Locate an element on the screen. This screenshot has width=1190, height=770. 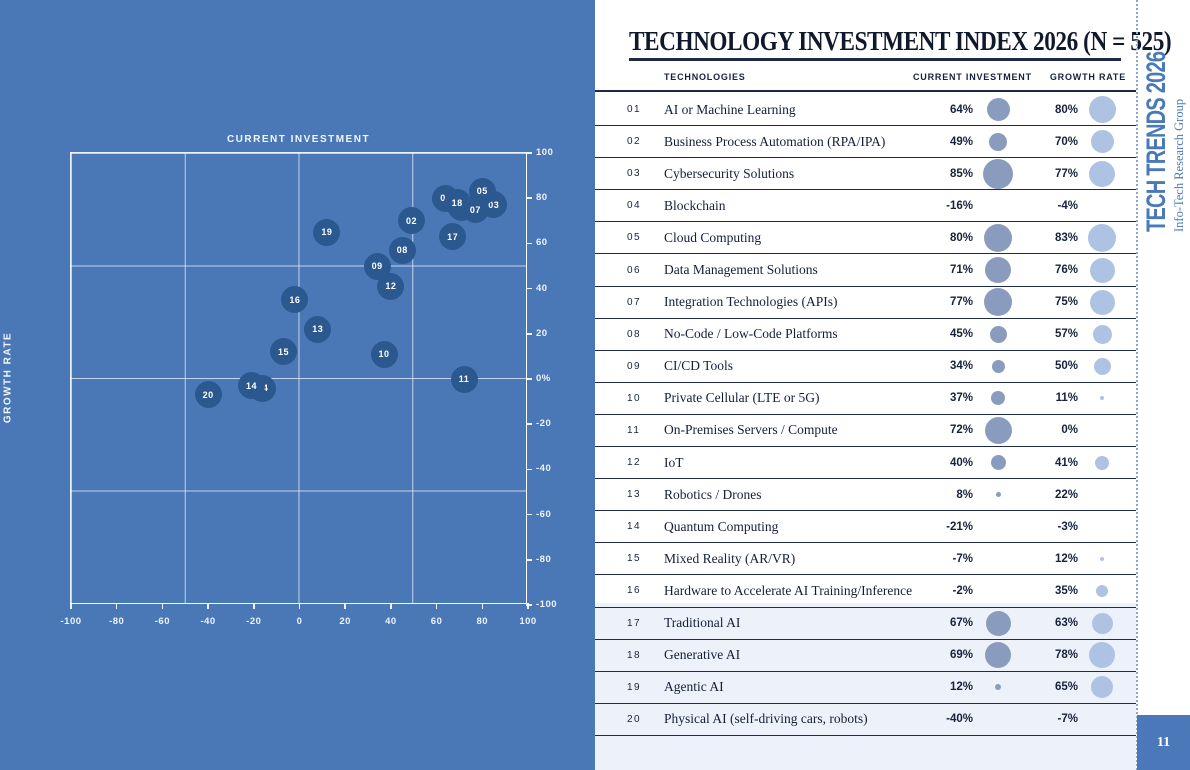
row-technology-name: CI/CD Tools is located at coordinates (698, 366).